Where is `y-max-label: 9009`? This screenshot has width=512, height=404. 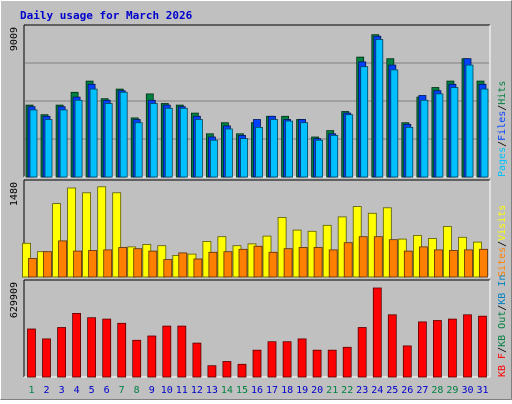 y-max-label: 9009 is located at coordinates (14, 39).